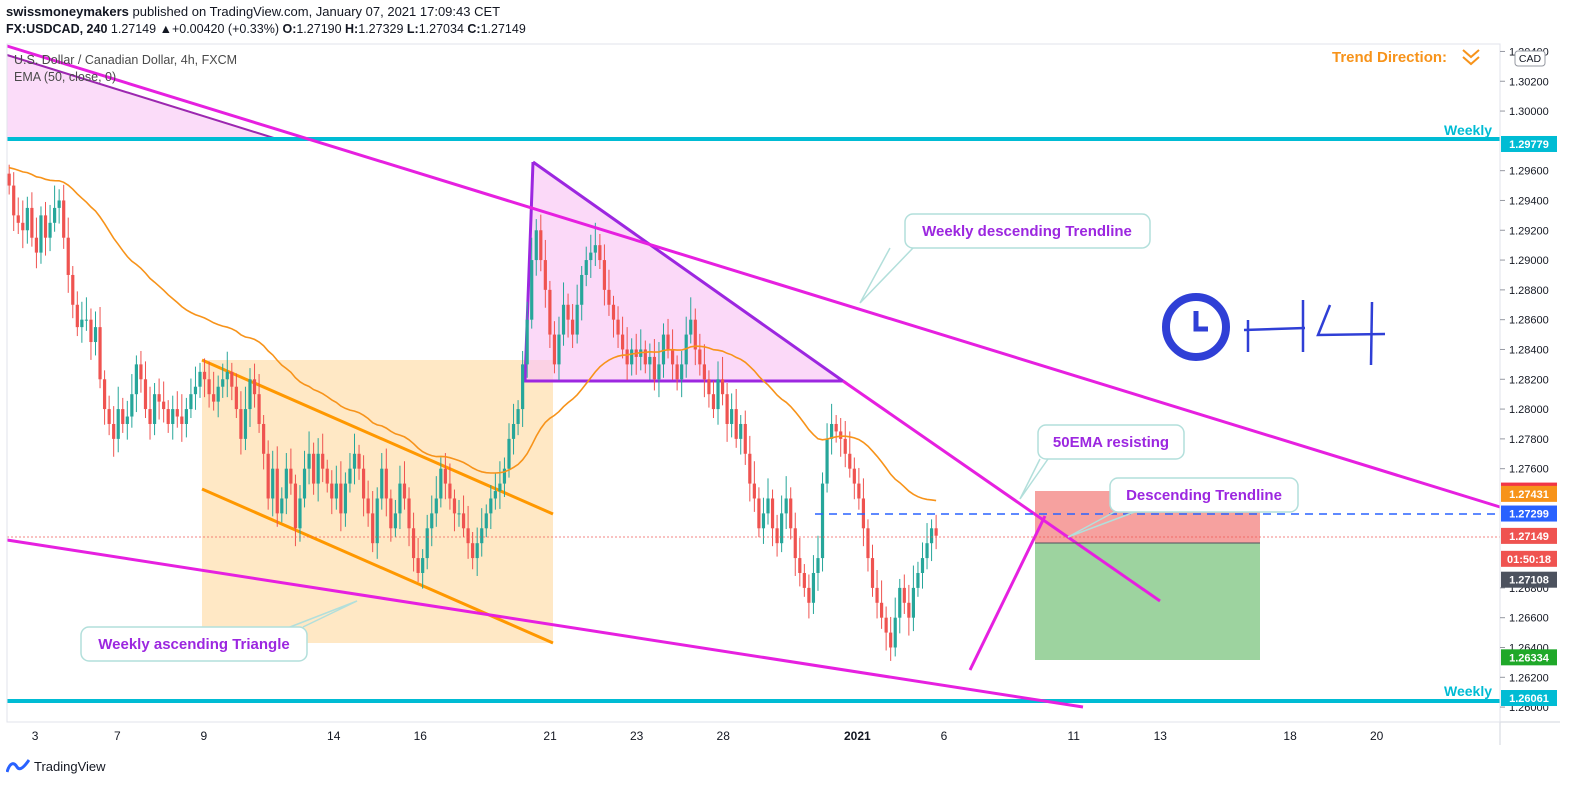 This screenshot has height=795, width=1588. Describe the element at coordinates (18, 766) in the screenshot. I see `tradingview-logo-icon` at that location.